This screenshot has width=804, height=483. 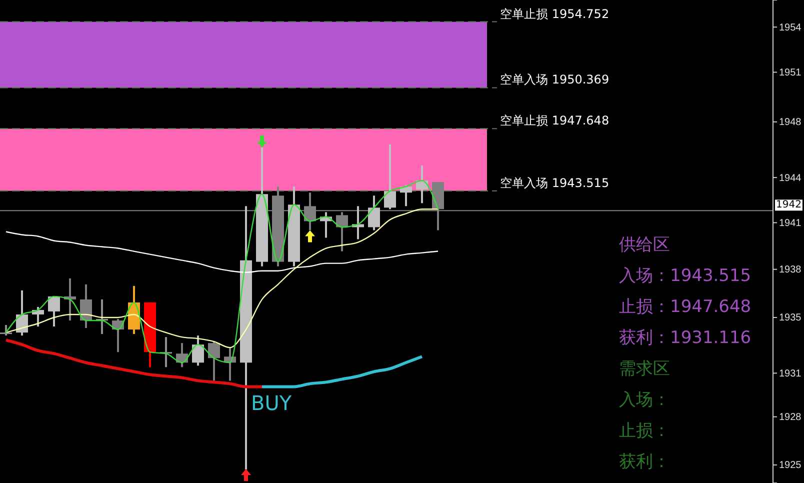 What do you see at coordinates (644, 245) in the screenshot?
I see `text: 供给区` at bounding box center [644, 245].